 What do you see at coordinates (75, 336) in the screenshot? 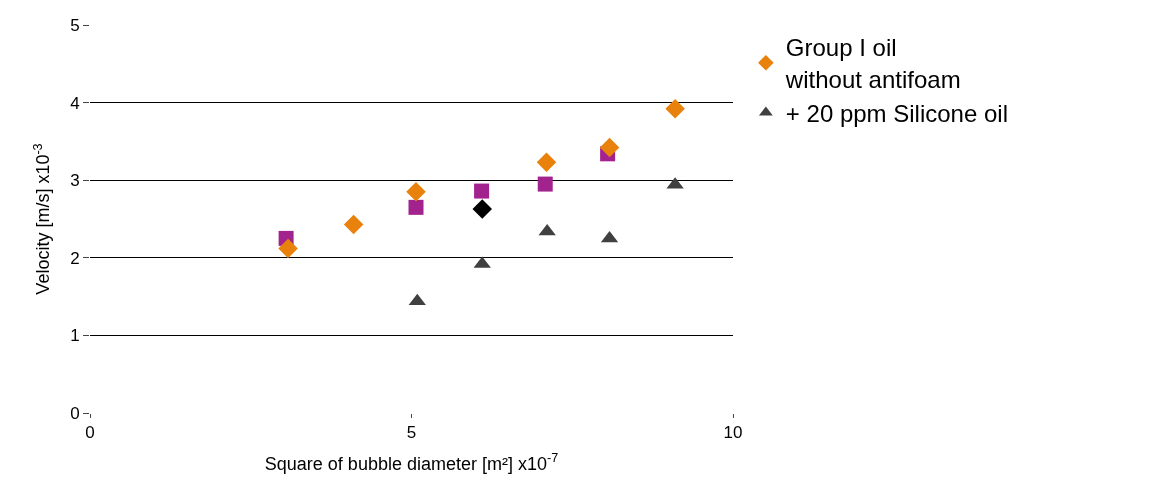
I see `y-tick-label: 1` at bounding box center [75, 336].